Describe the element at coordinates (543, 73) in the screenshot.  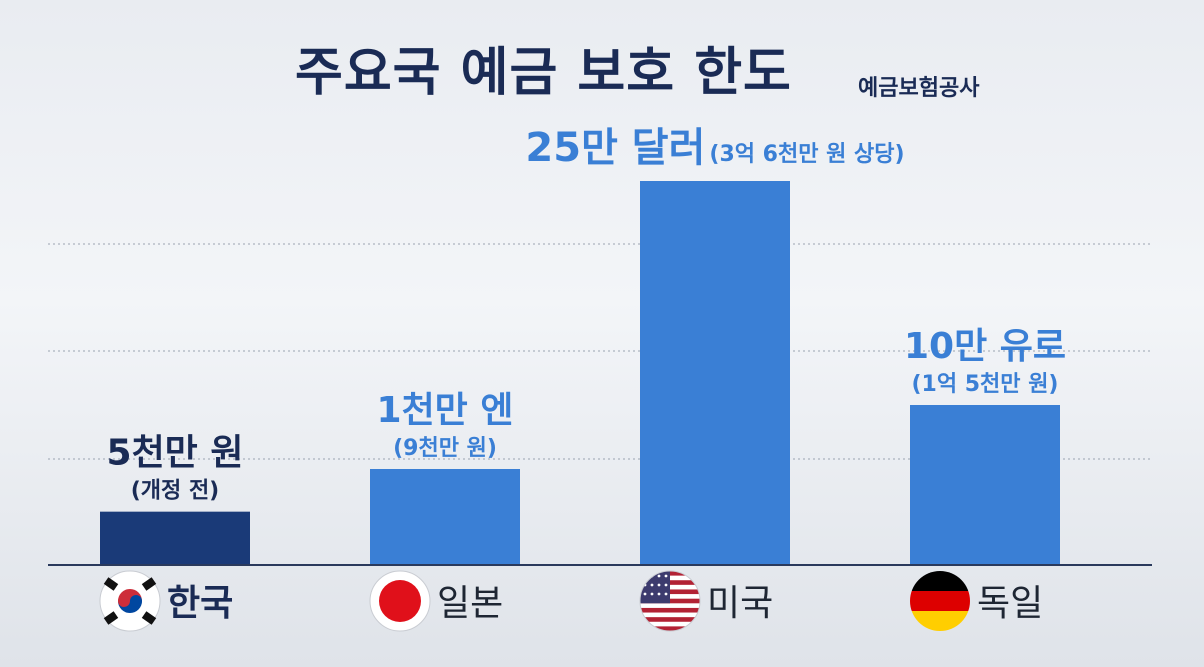
I see `chart-title: 주요국 예금 보호 한도` at that location.